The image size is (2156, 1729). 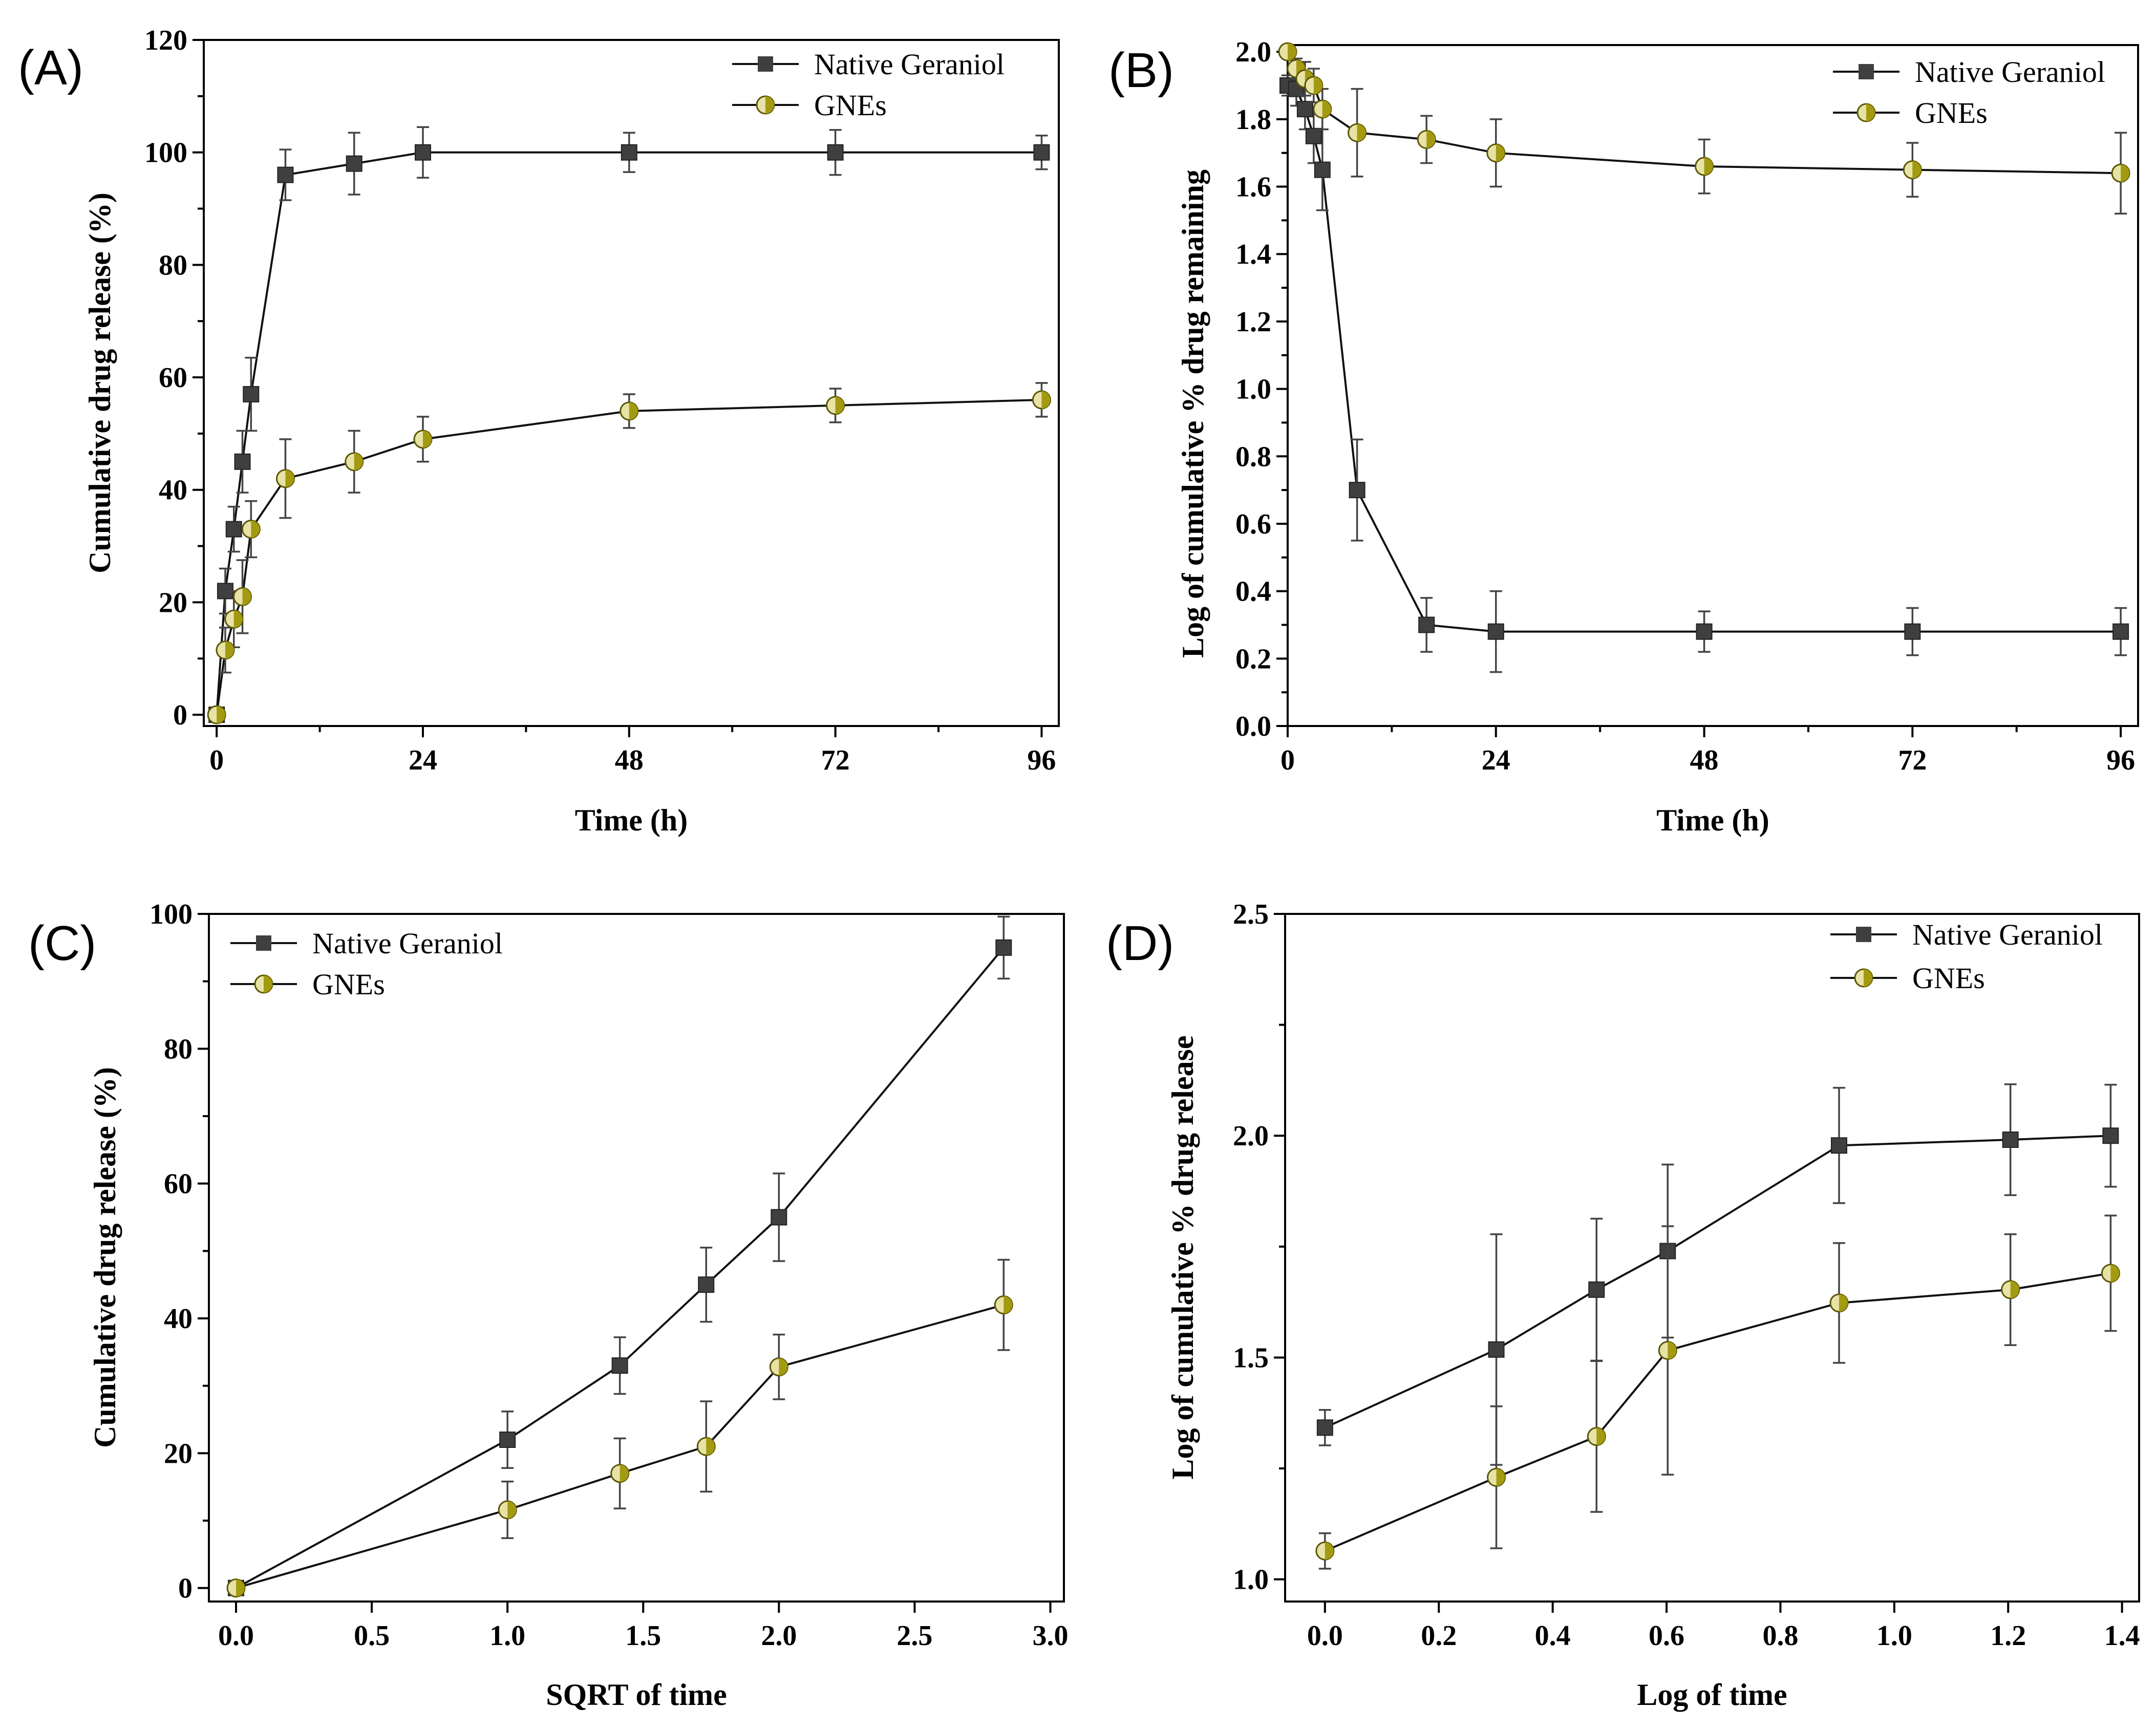 What do you see at coordinates (1193, 414) in the screenshot?
I see `y-axis-title: Log of cumulative % drug remaining` at bounding box center [1193, 414].